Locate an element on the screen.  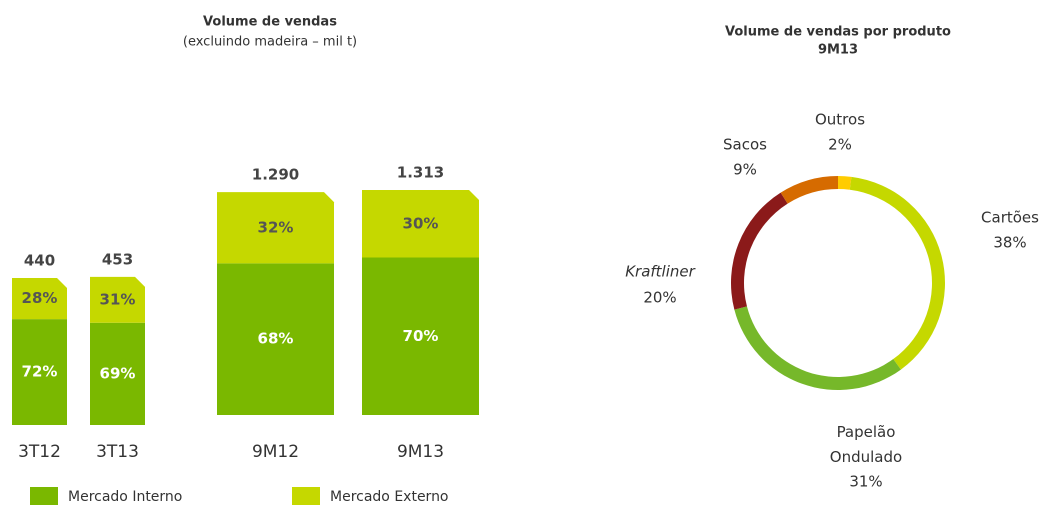
legend-label: Mercado Interno is located at coordinates (125, 497).